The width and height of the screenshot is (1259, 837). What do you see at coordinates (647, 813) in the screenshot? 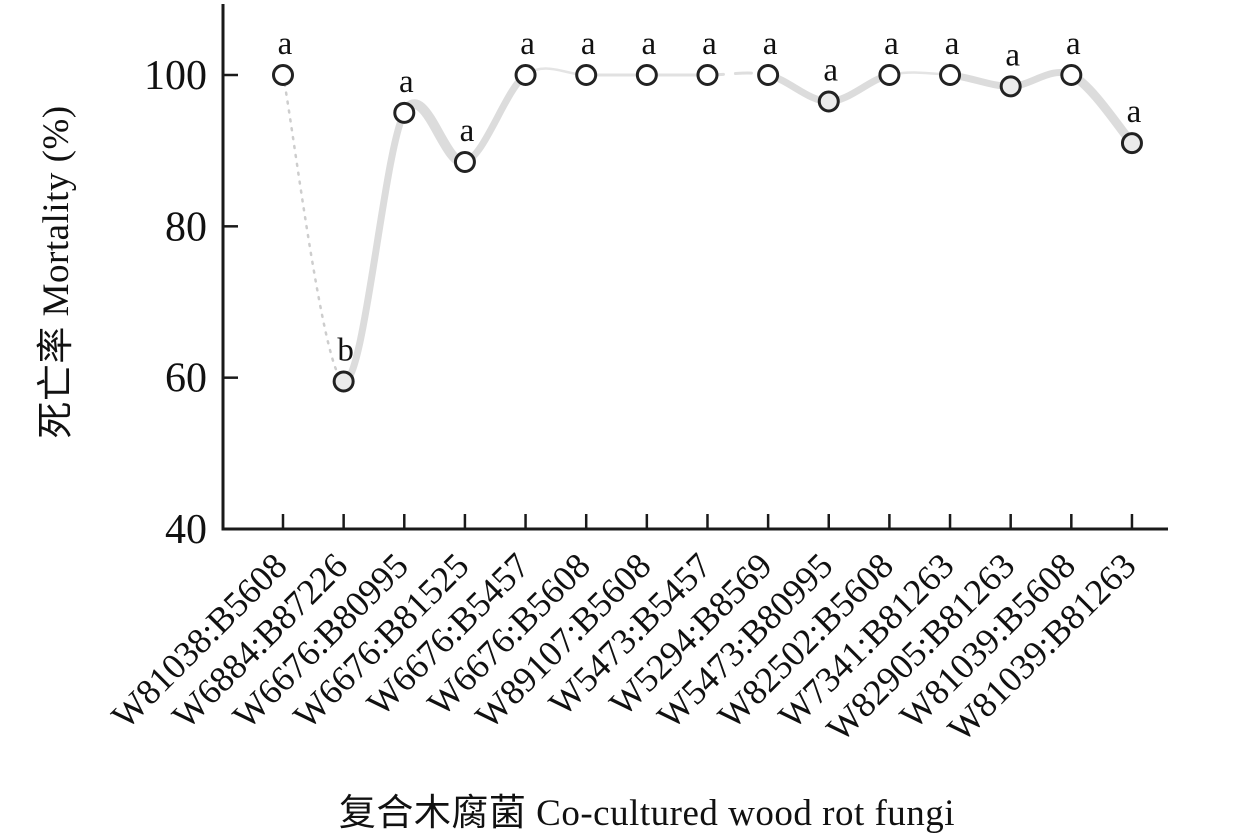
I see `x-axis-title: 复合木腐菌 Co-cultured wood rot fungi` at bounding box center [647, 813].